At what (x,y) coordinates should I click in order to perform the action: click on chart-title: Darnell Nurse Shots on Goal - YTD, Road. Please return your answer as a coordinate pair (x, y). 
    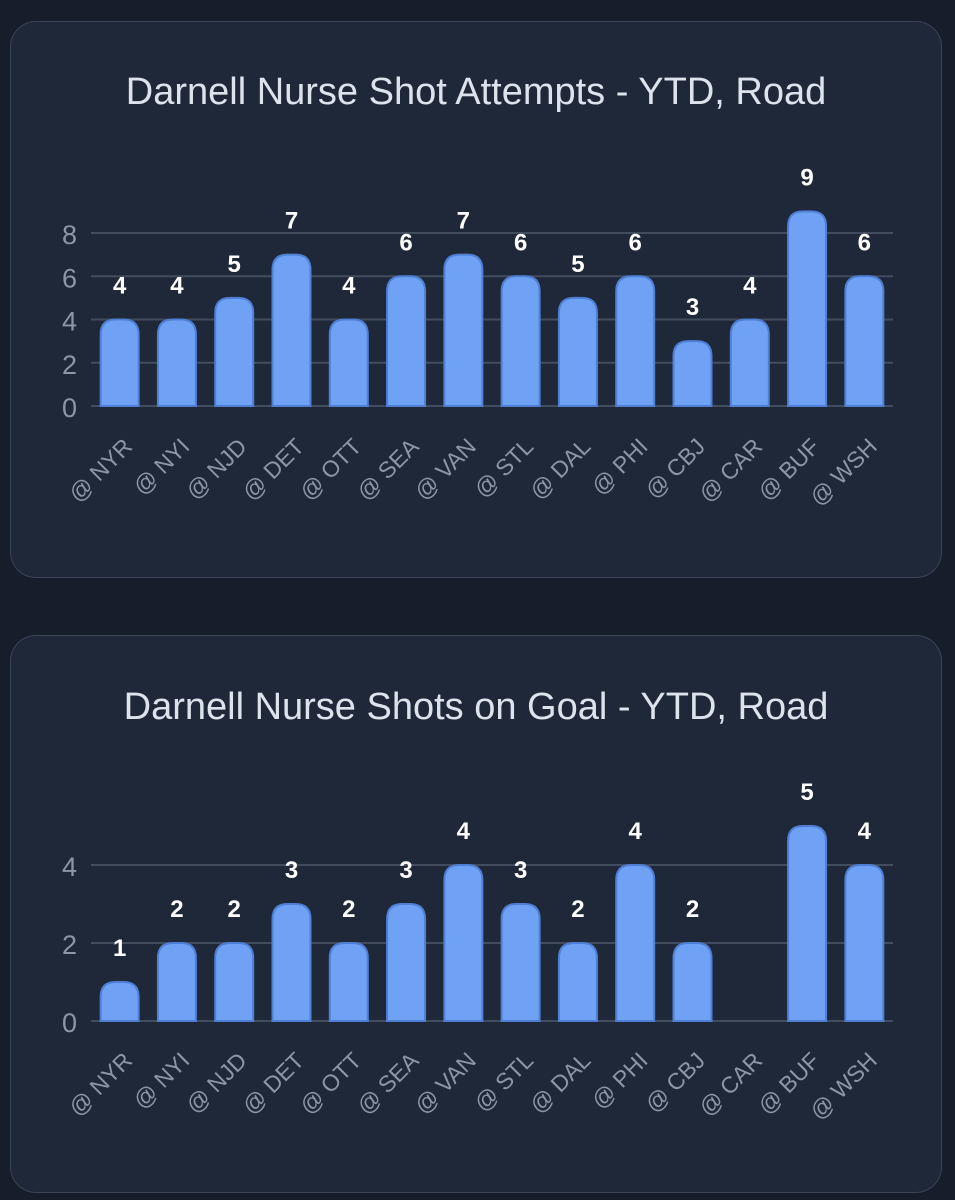
    Looking at the image, I should click on (476, 707).